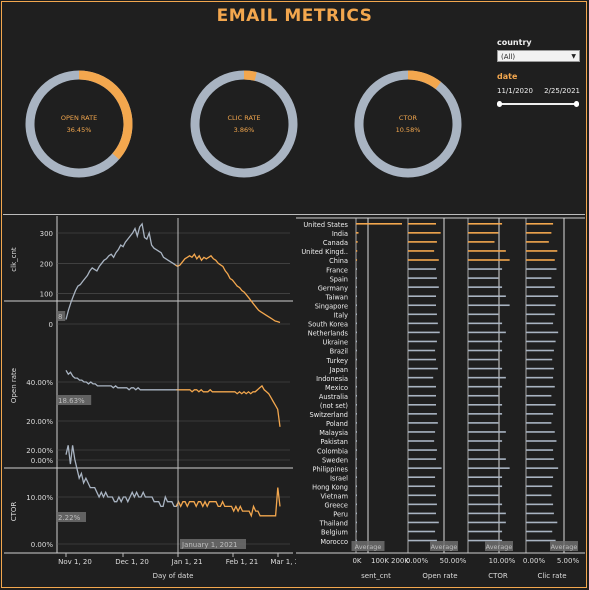  Describe the element at coordinates (51, 325) in the screenshot. I see `y-tick-label: 0` at that location.